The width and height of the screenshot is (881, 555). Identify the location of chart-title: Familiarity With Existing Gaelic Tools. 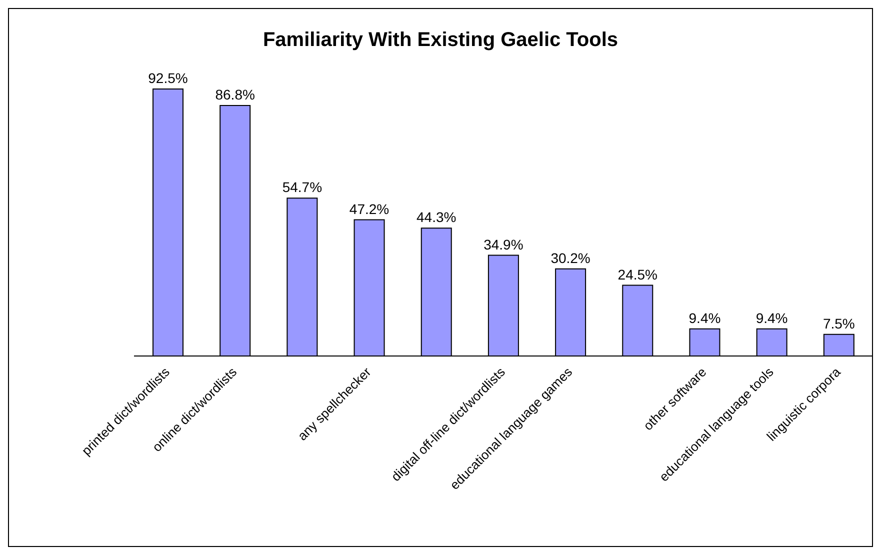
(441, 40).